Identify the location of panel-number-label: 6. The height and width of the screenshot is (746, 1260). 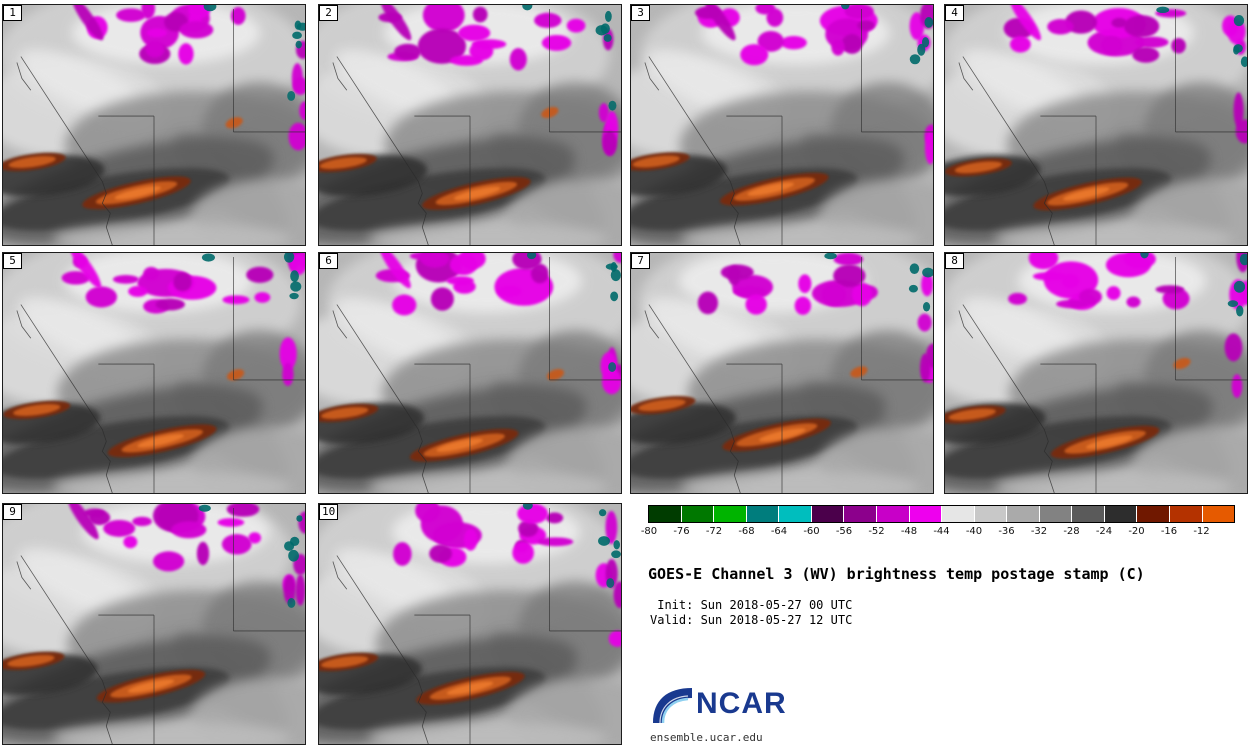
(328, 261).